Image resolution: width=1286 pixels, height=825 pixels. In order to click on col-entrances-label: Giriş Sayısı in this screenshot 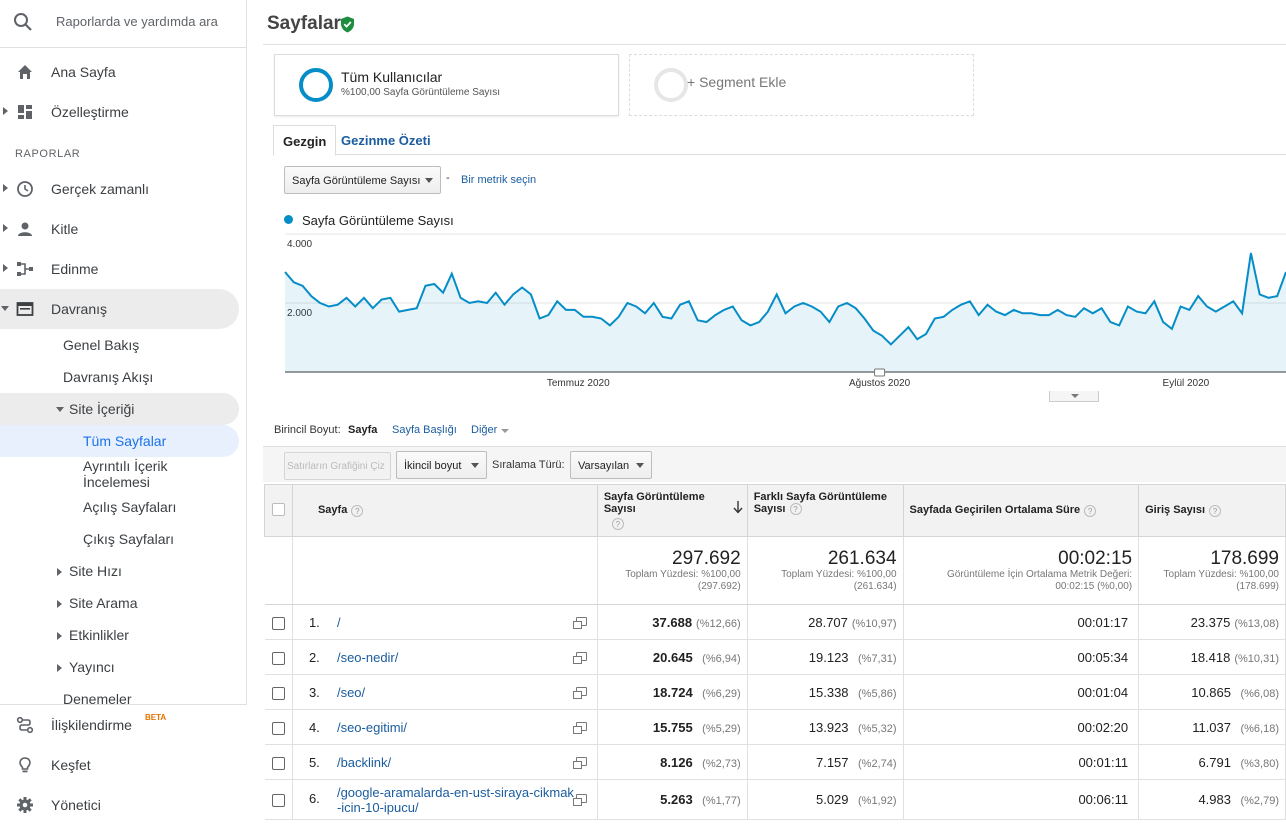, I will do `click(1175, 510)`.